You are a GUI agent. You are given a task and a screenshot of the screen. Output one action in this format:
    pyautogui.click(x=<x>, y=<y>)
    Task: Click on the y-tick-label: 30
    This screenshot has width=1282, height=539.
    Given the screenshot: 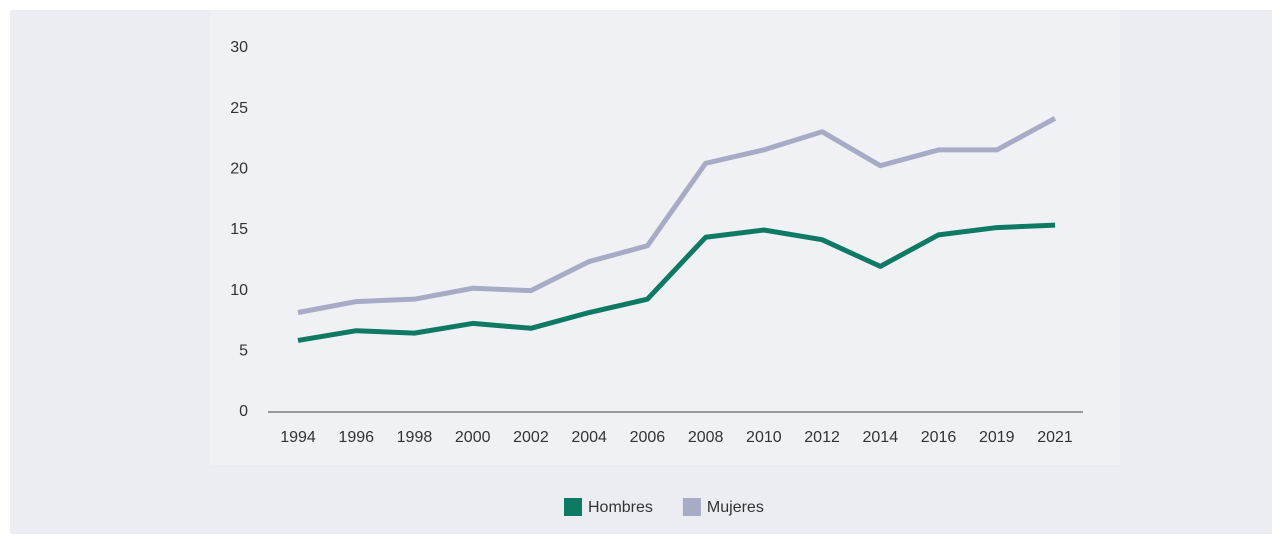 What is the action you would take?
    pyautogui.click(x=239, y=47)
    